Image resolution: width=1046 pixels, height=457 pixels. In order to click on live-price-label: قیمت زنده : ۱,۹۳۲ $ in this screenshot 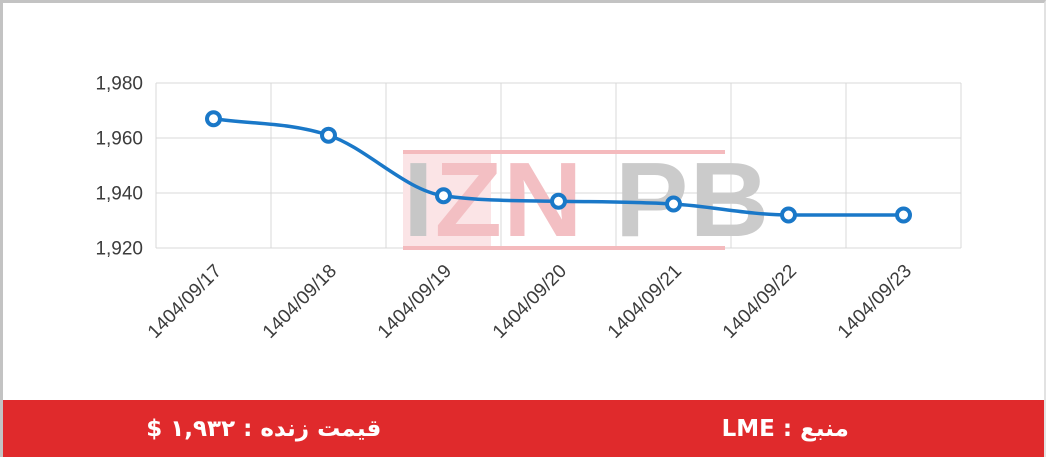, I will do `click(264, 428)`.